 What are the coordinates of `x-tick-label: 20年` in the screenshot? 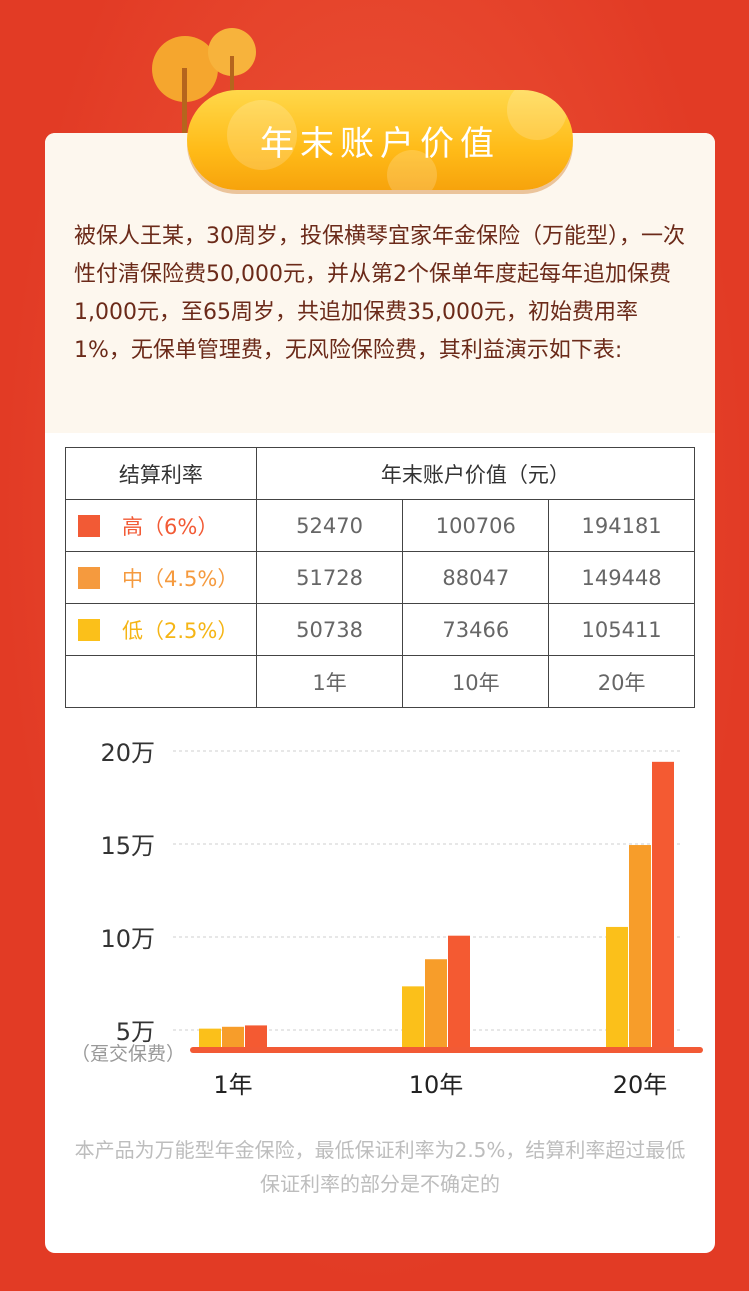 It's located at (640, 1085).